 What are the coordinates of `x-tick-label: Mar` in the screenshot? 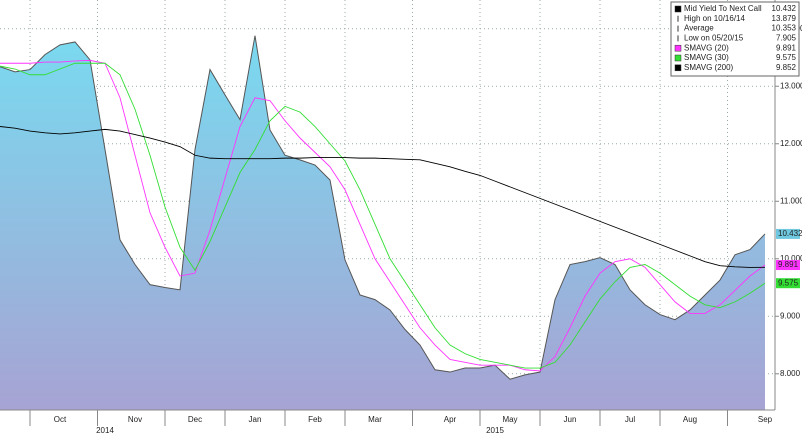 It's located at (375, 419).